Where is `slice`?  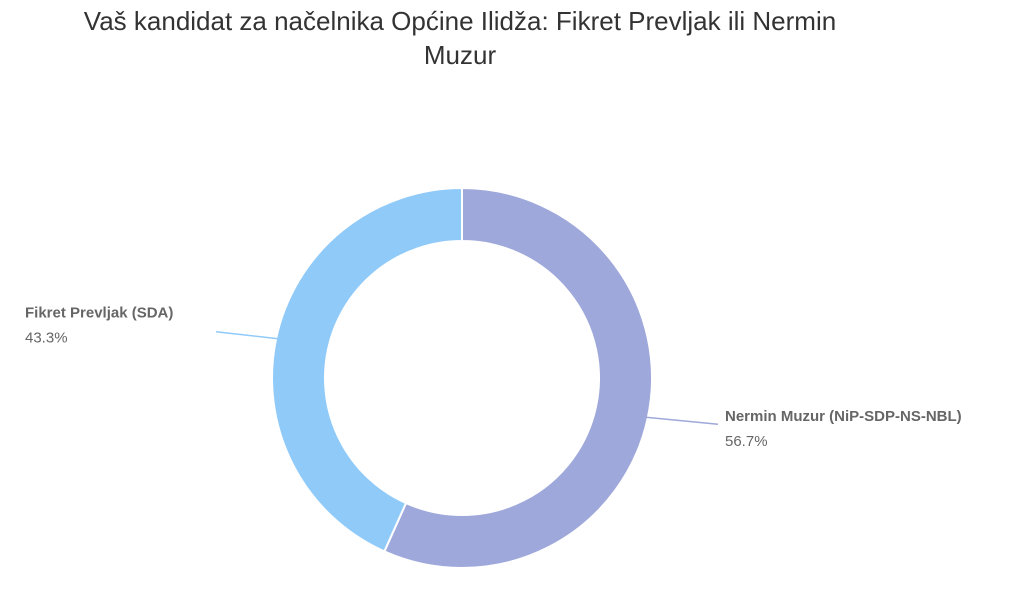 slice is located at coordinates (367, 369).